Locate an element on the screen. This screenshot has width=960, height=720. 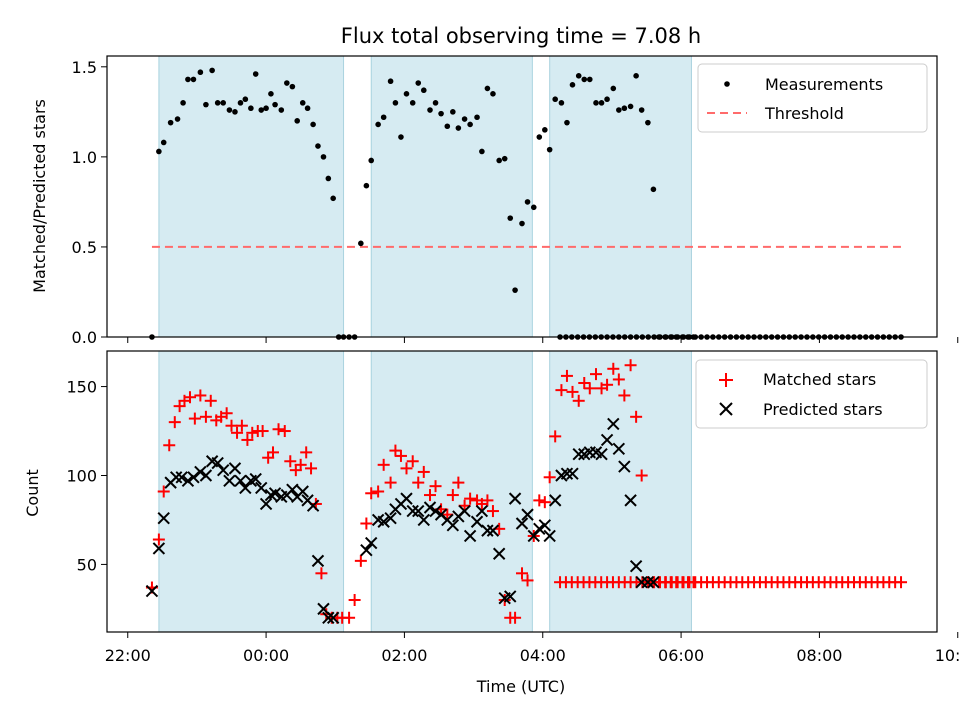
legend-matched-label: Matched stars is located at coordinates (819, 379).